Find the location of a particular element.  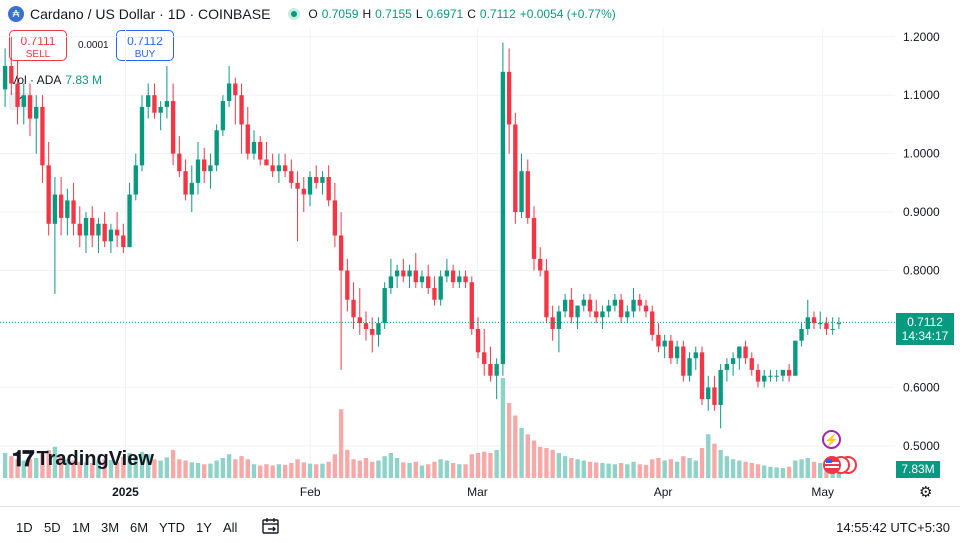

sell-label: SELL is located at coordinates (38, 54).